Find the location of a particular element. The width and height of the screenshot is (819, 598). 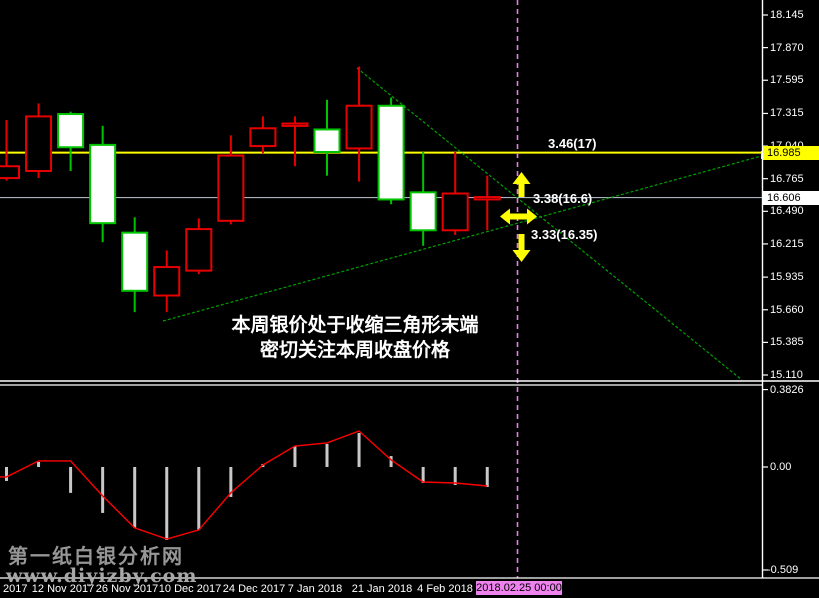

breakout-up-arrow is located at coordinates (521, 178).